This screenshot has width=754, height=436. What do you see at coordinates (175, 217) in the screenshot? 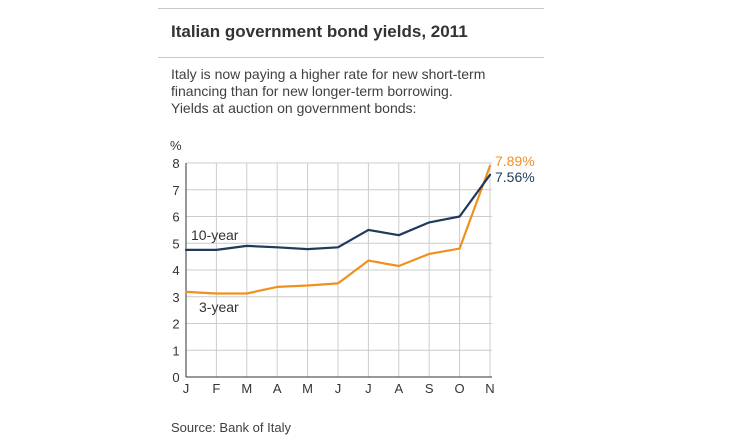
I see `y-tick-label: 6` at bounding box center [175, 217].